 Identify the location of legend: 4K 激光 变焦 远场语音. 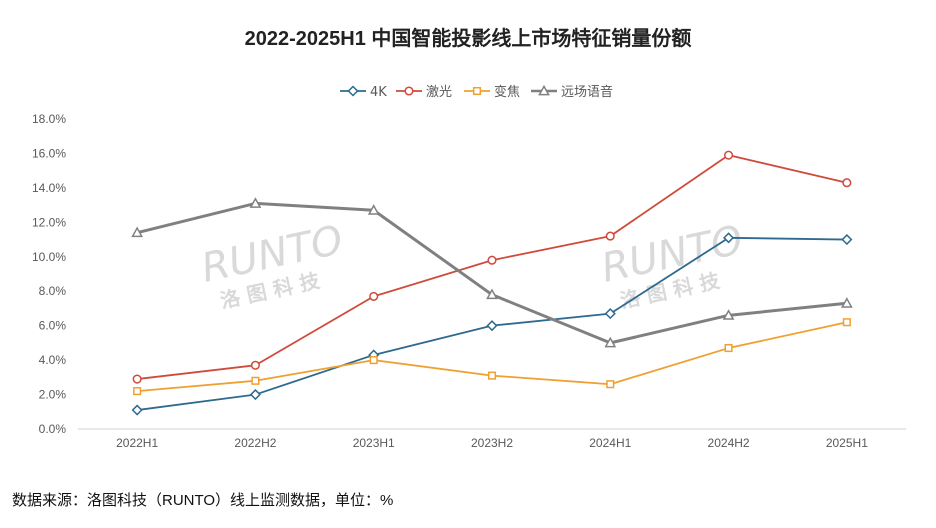
(476, 92).